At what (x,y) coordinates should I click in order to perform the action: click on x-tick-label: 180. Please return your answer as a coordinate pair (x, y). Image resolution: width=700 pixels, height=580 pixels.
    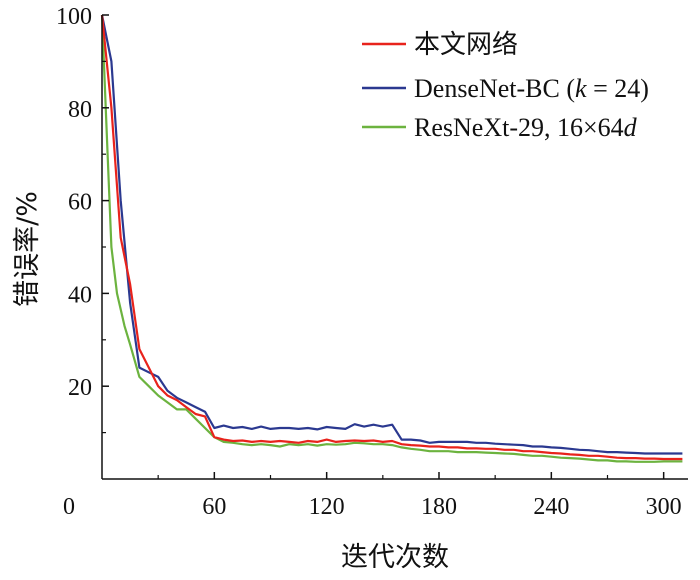
    Looking at the image, I should click on (439, 507).